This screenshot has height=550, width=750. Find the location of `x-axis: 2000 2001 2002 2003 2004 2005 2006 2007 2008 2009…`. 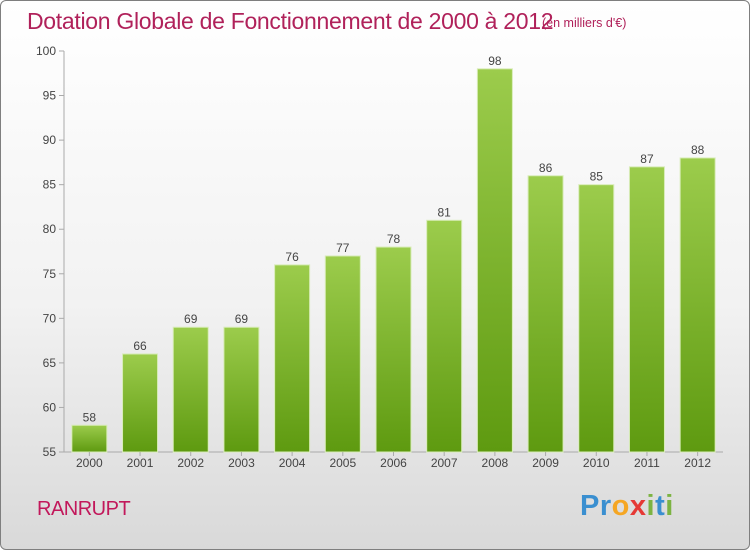

x-axis: 2000 2001 2002 2003 2004 2005 2006 2007 2008 2009… is located at coordinates (393, 461).